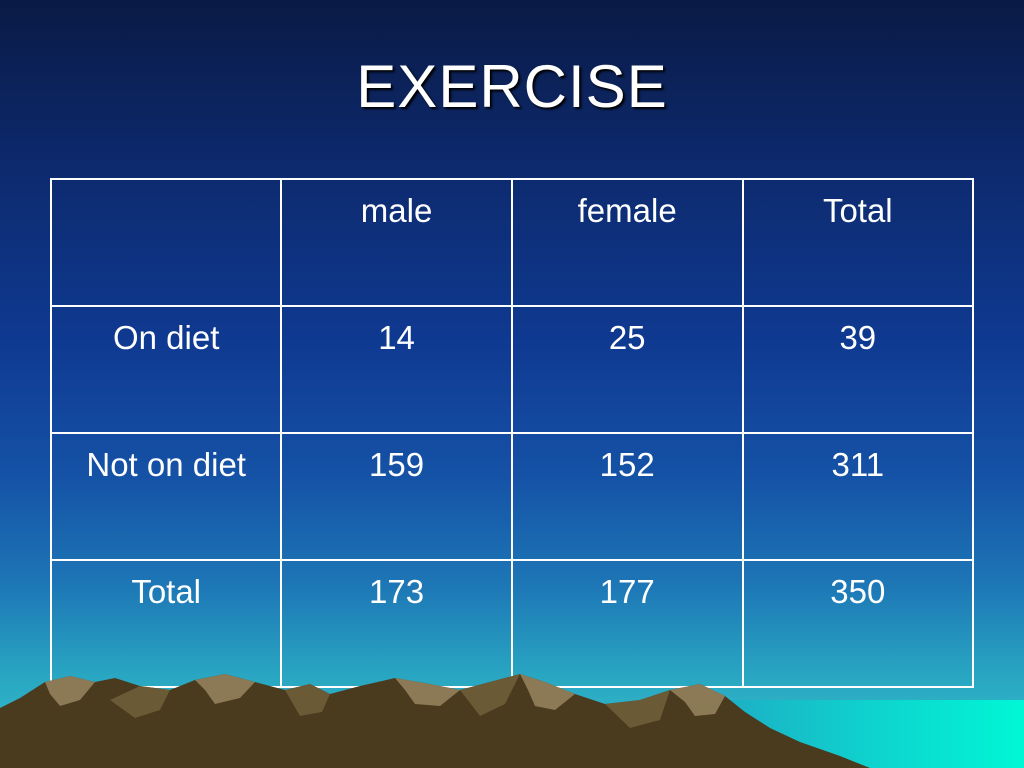 The height and width of the screenshot is (768, 1024). Describe the element at coordinates (858, 496) in the screenshot. I see `table-cell: 311` at that location.